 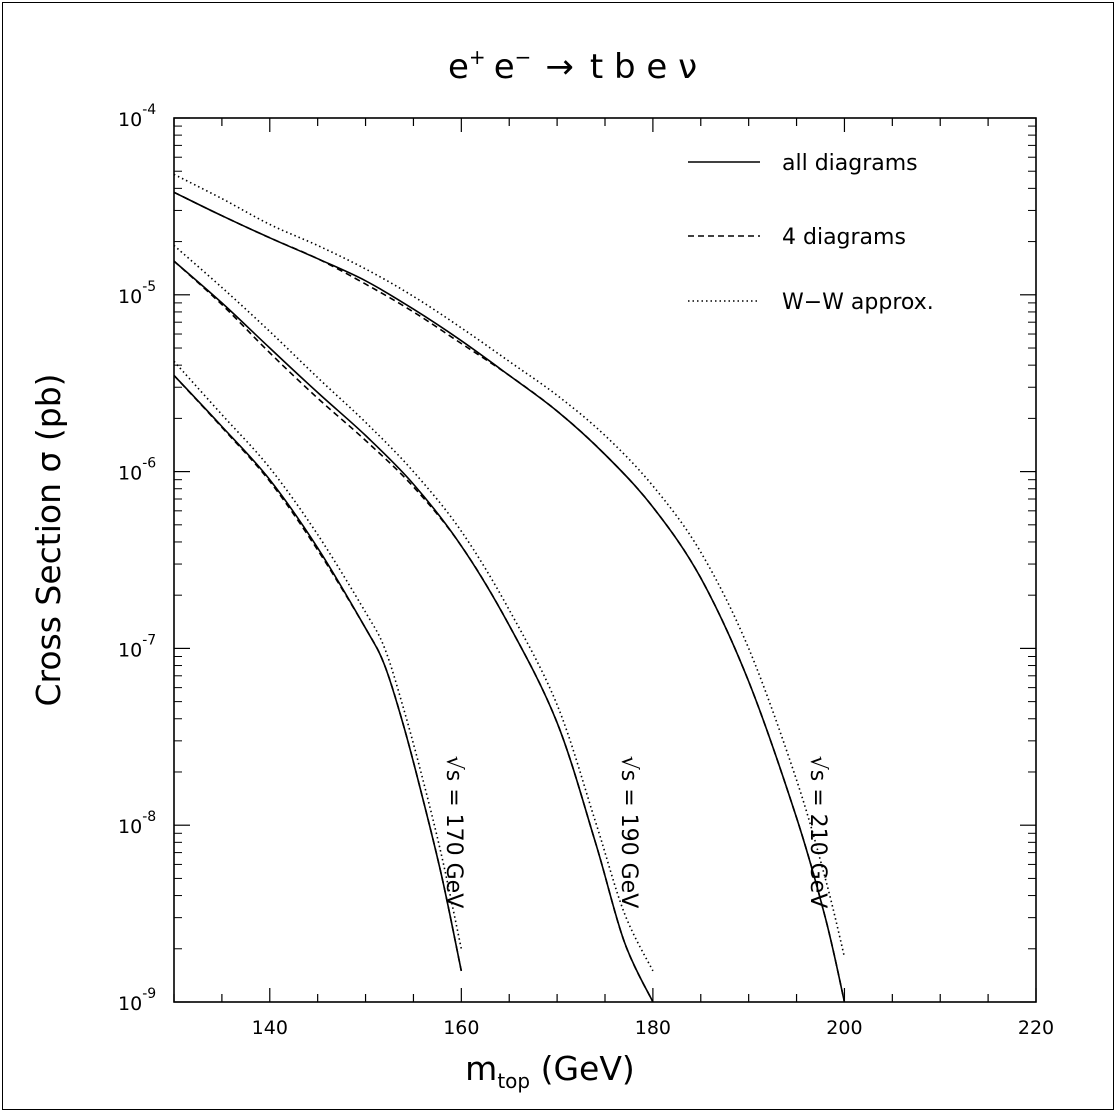 What do you see at coordinates (137, 470) in the screenshot?
I see `y-tick-label: 10⁻⁶` at bounding box center [137, 470].